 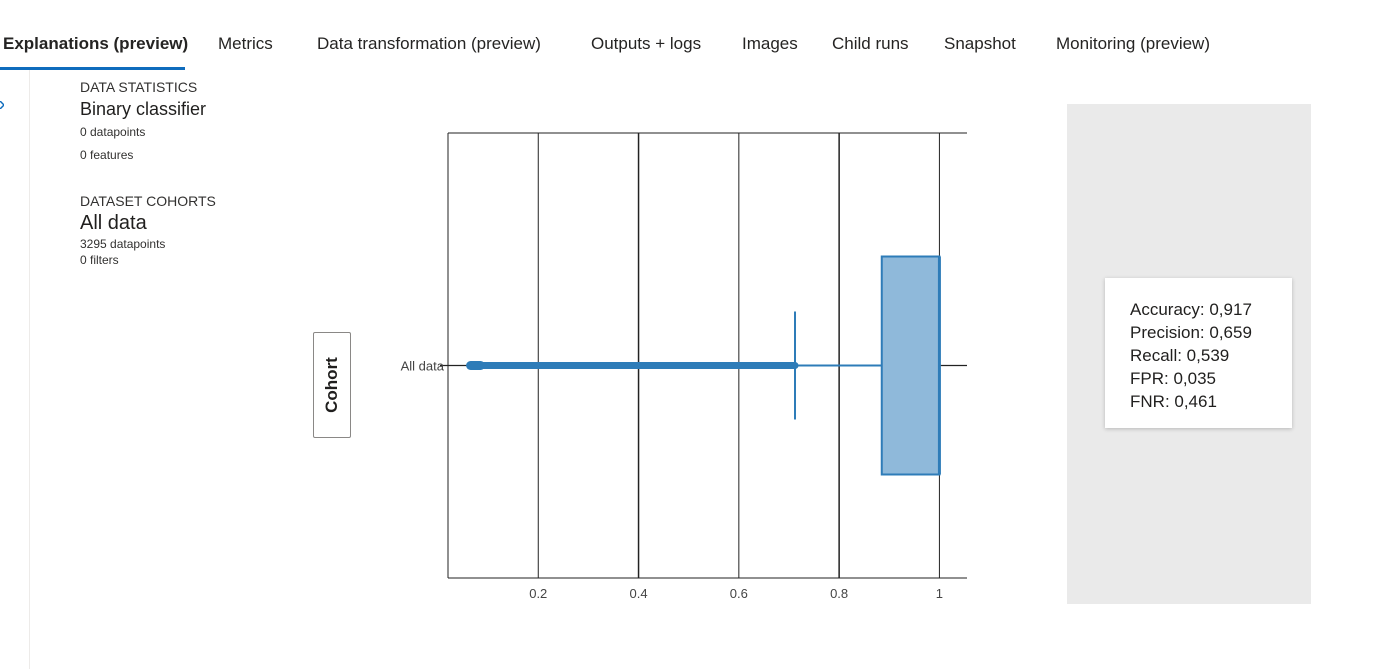 I want to click on tab-snapshot: Snapshot, so click(x=980, y=43).